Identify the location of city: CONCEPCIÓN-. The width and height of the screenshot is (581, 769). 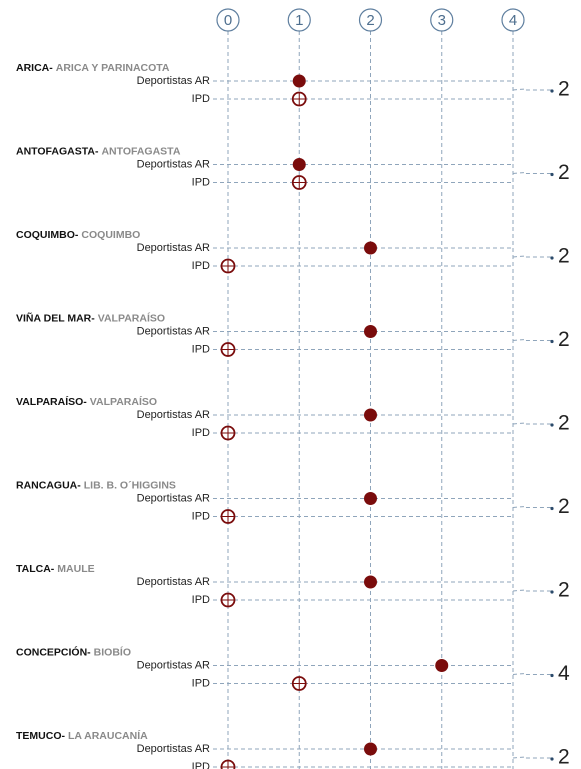
(53, 651).